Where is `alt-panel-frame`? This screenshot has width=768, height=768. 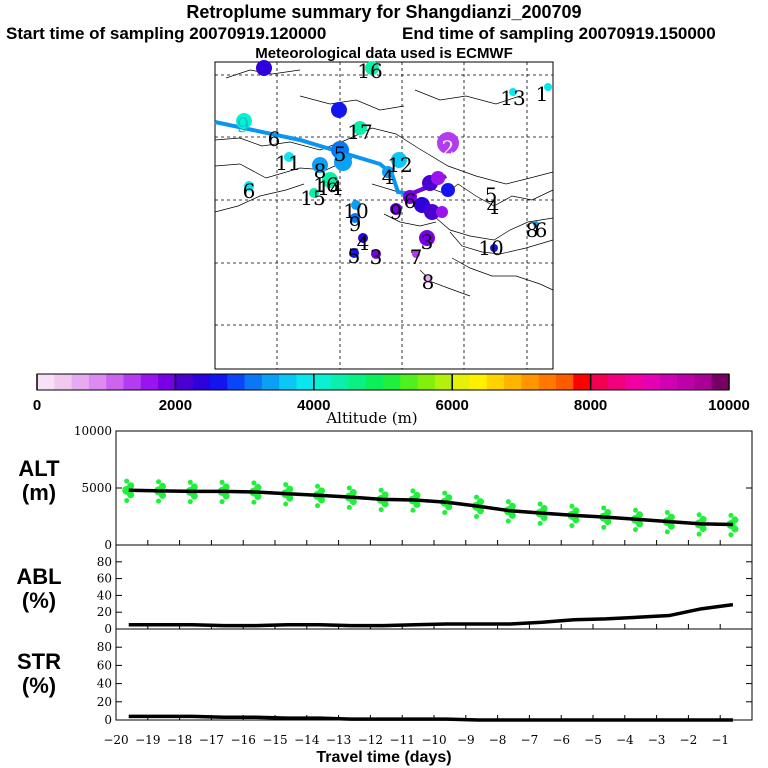 alt-panel-frame is located at coordinates (434, 488).